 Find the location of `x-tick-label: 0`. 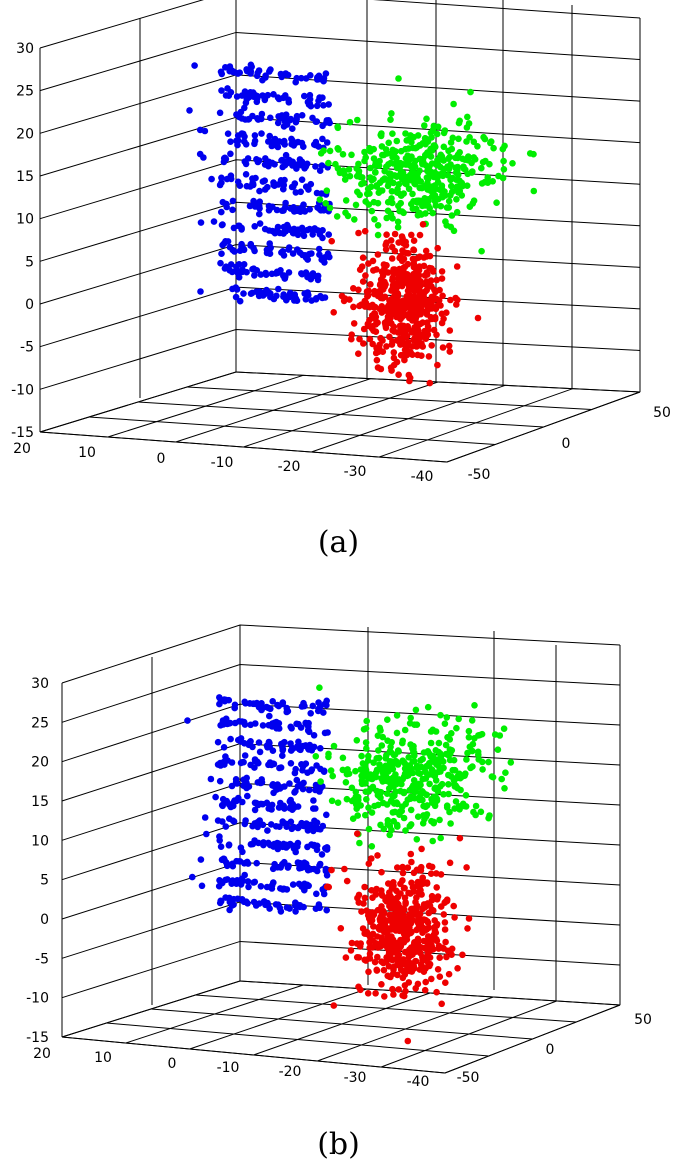

x-tick-label: 0 is located at coordinates (172, 1064).